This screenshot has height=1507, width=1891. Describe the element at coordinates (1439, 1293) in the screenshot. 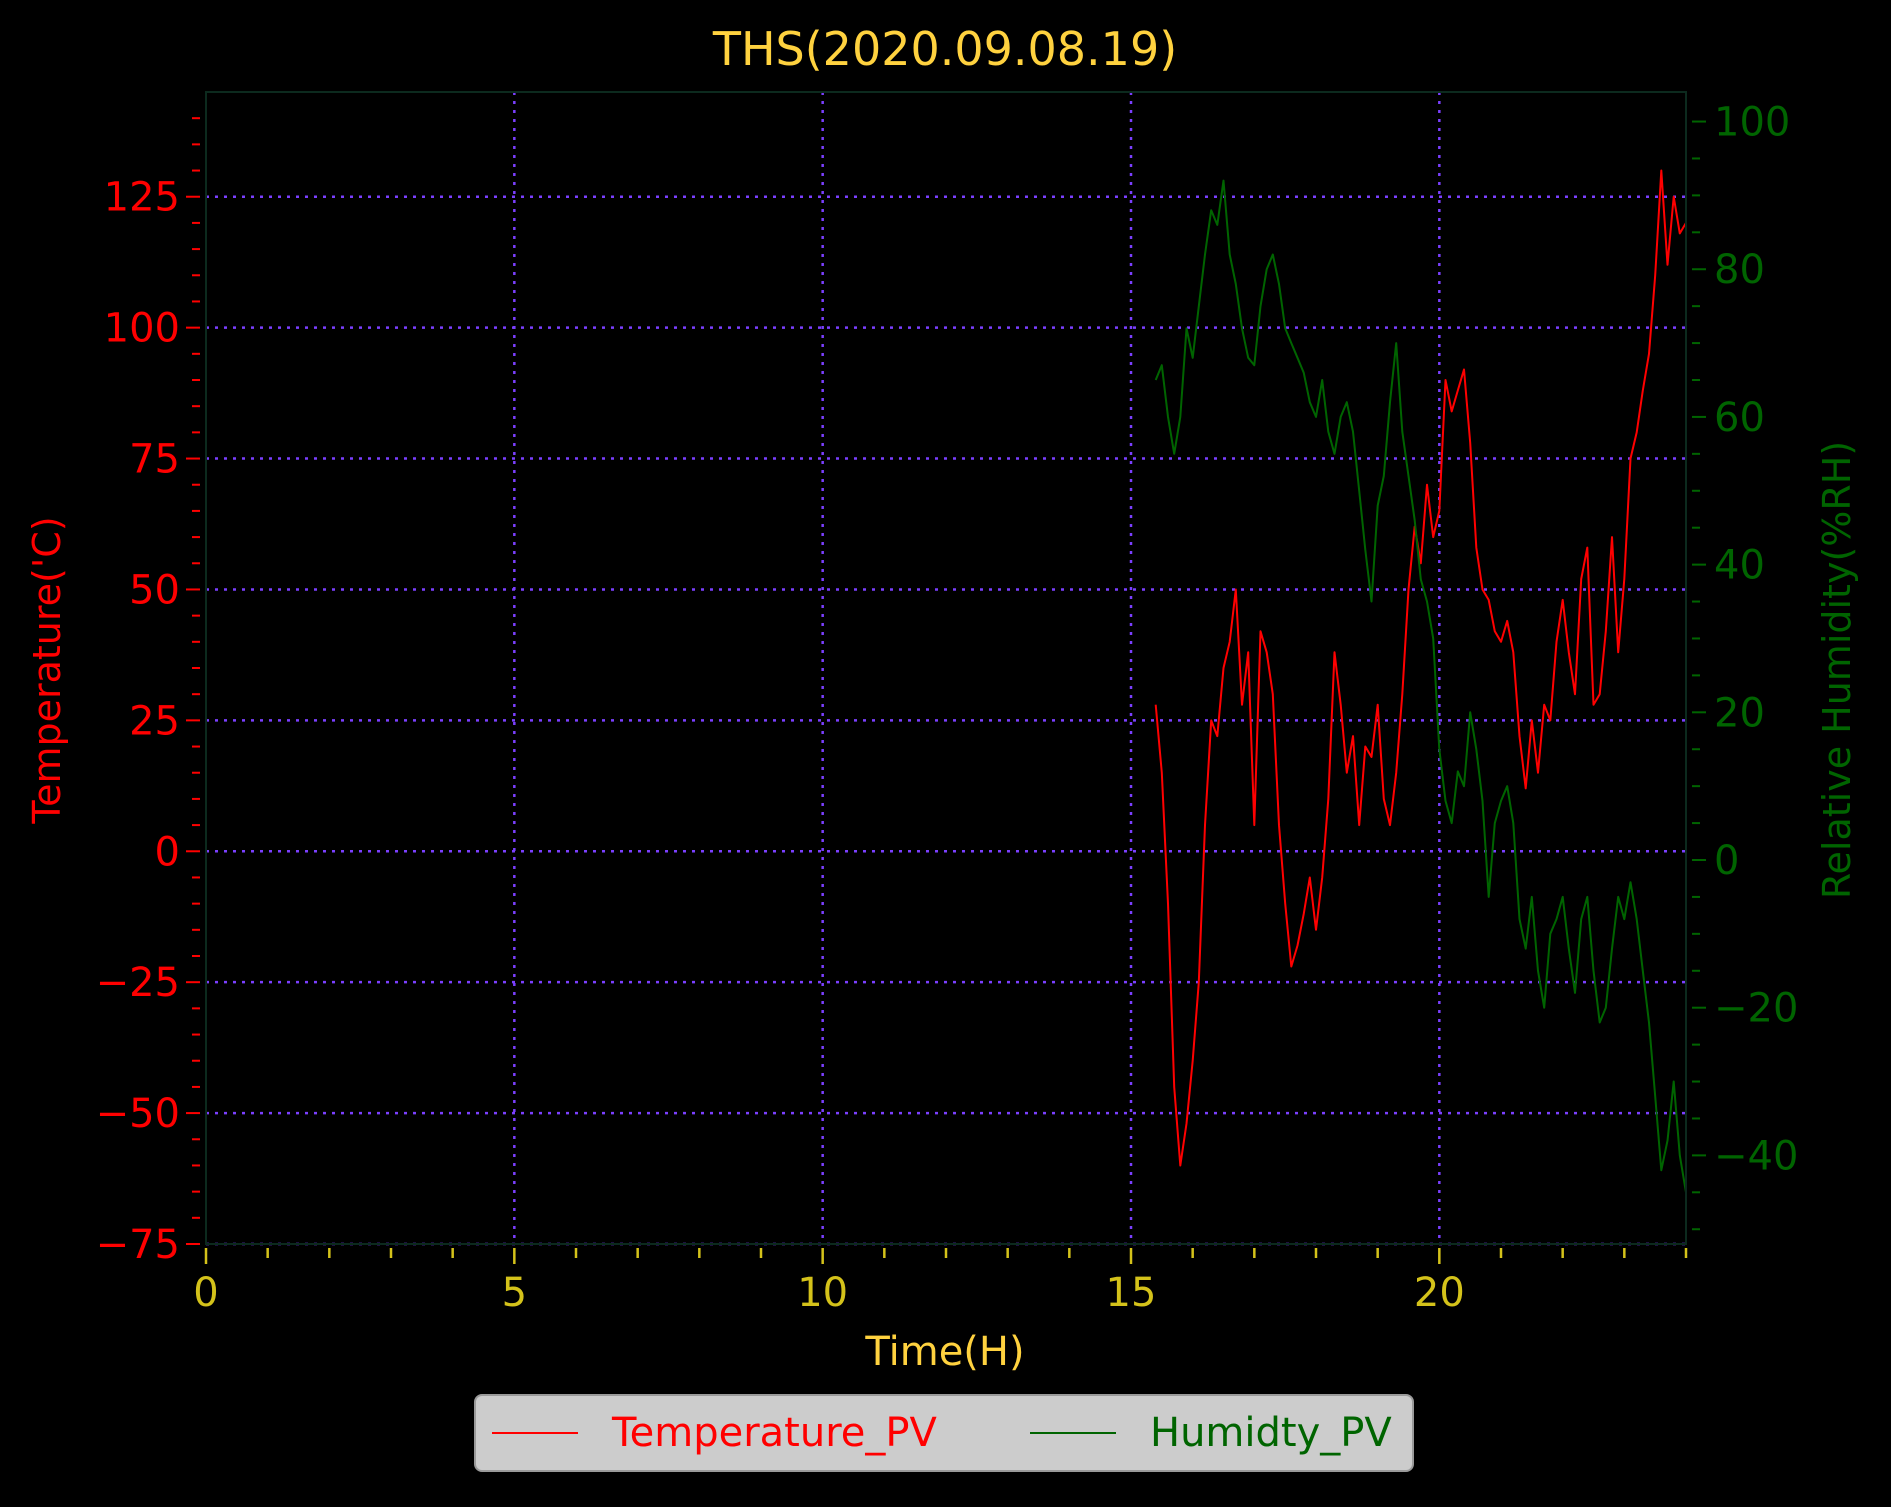

I see `x-tick-label: 20` at that location.